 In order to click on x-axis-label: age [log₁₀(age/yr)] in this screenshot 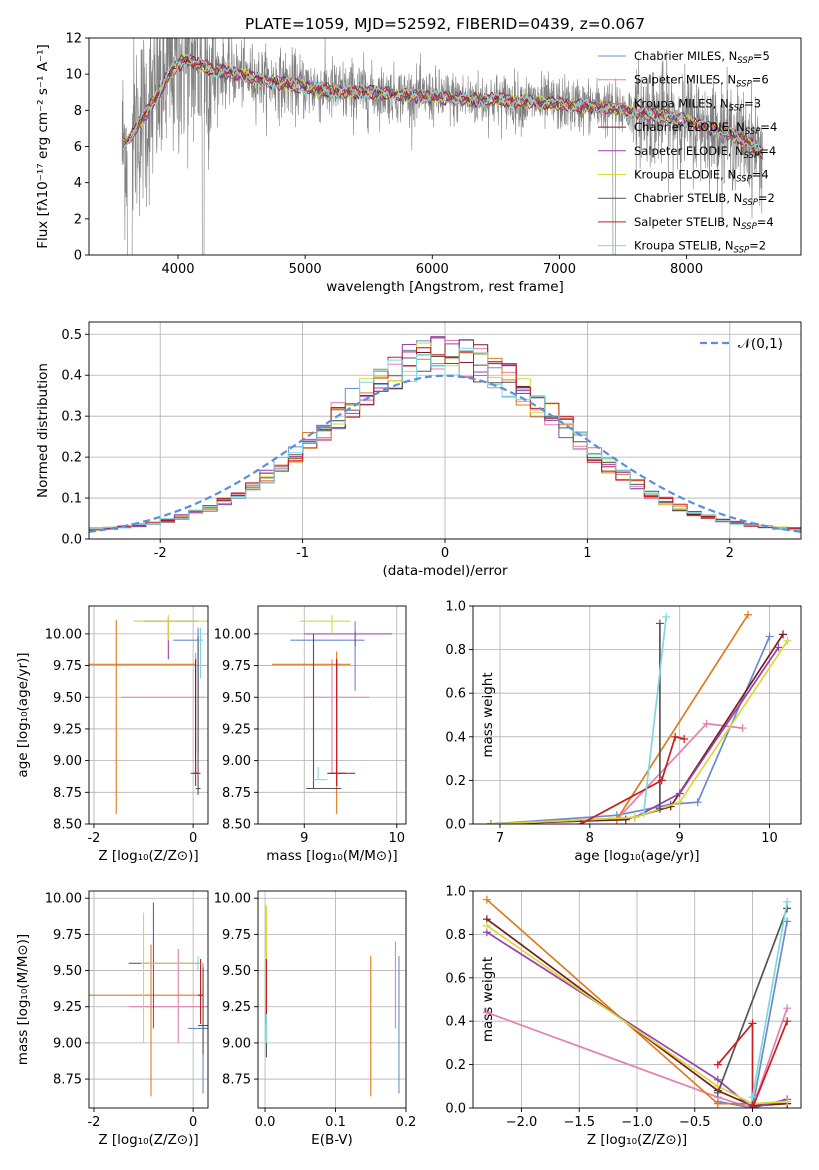, I will do `click(636, 856)`.